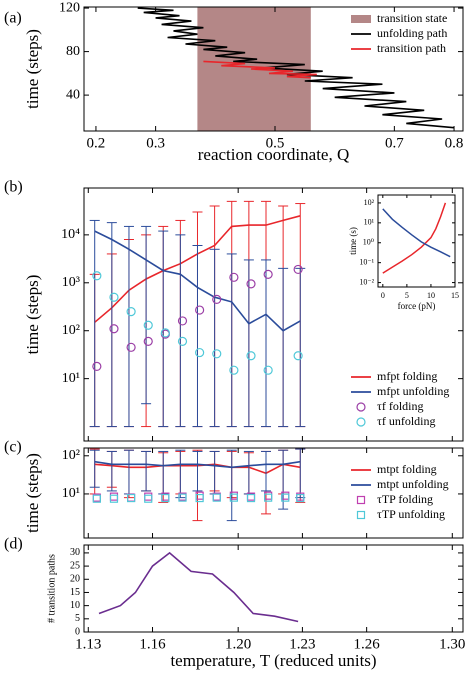 The height and width of the screenshot is (673, 474). Describe the element at coordinates (155, 143) in the screenshot. I see `x-tick-label: 0.3` at that location.